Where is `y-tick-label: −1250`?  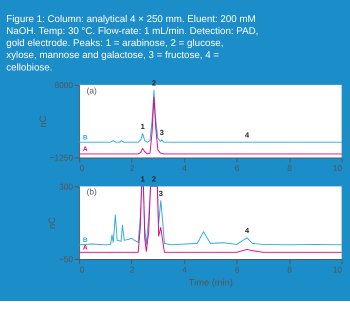 y-tick-label: −1250 is located at coordinates (62, 157).